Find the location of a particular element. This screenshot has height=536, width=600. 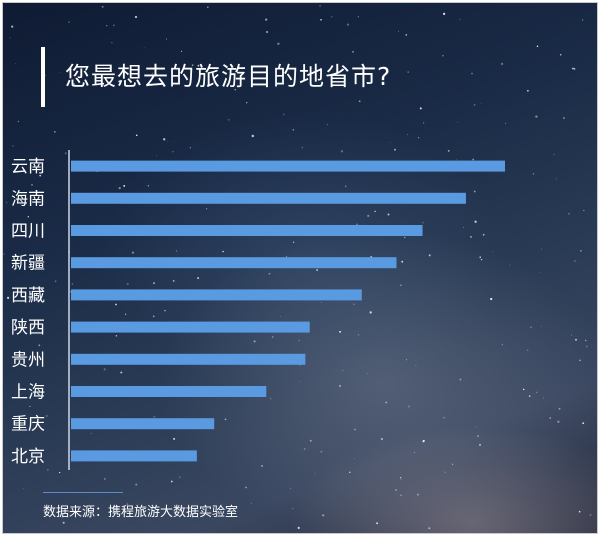

category-label: 贵州 is located at coordinates (28, 360).